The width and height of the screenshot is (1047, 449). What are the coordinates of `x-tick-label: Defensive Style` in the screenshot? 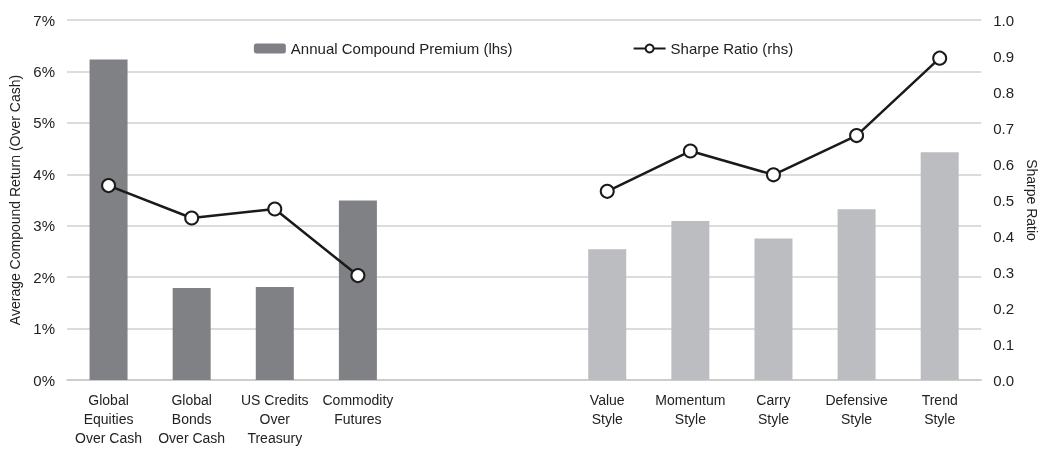 It's located at (856, 409).